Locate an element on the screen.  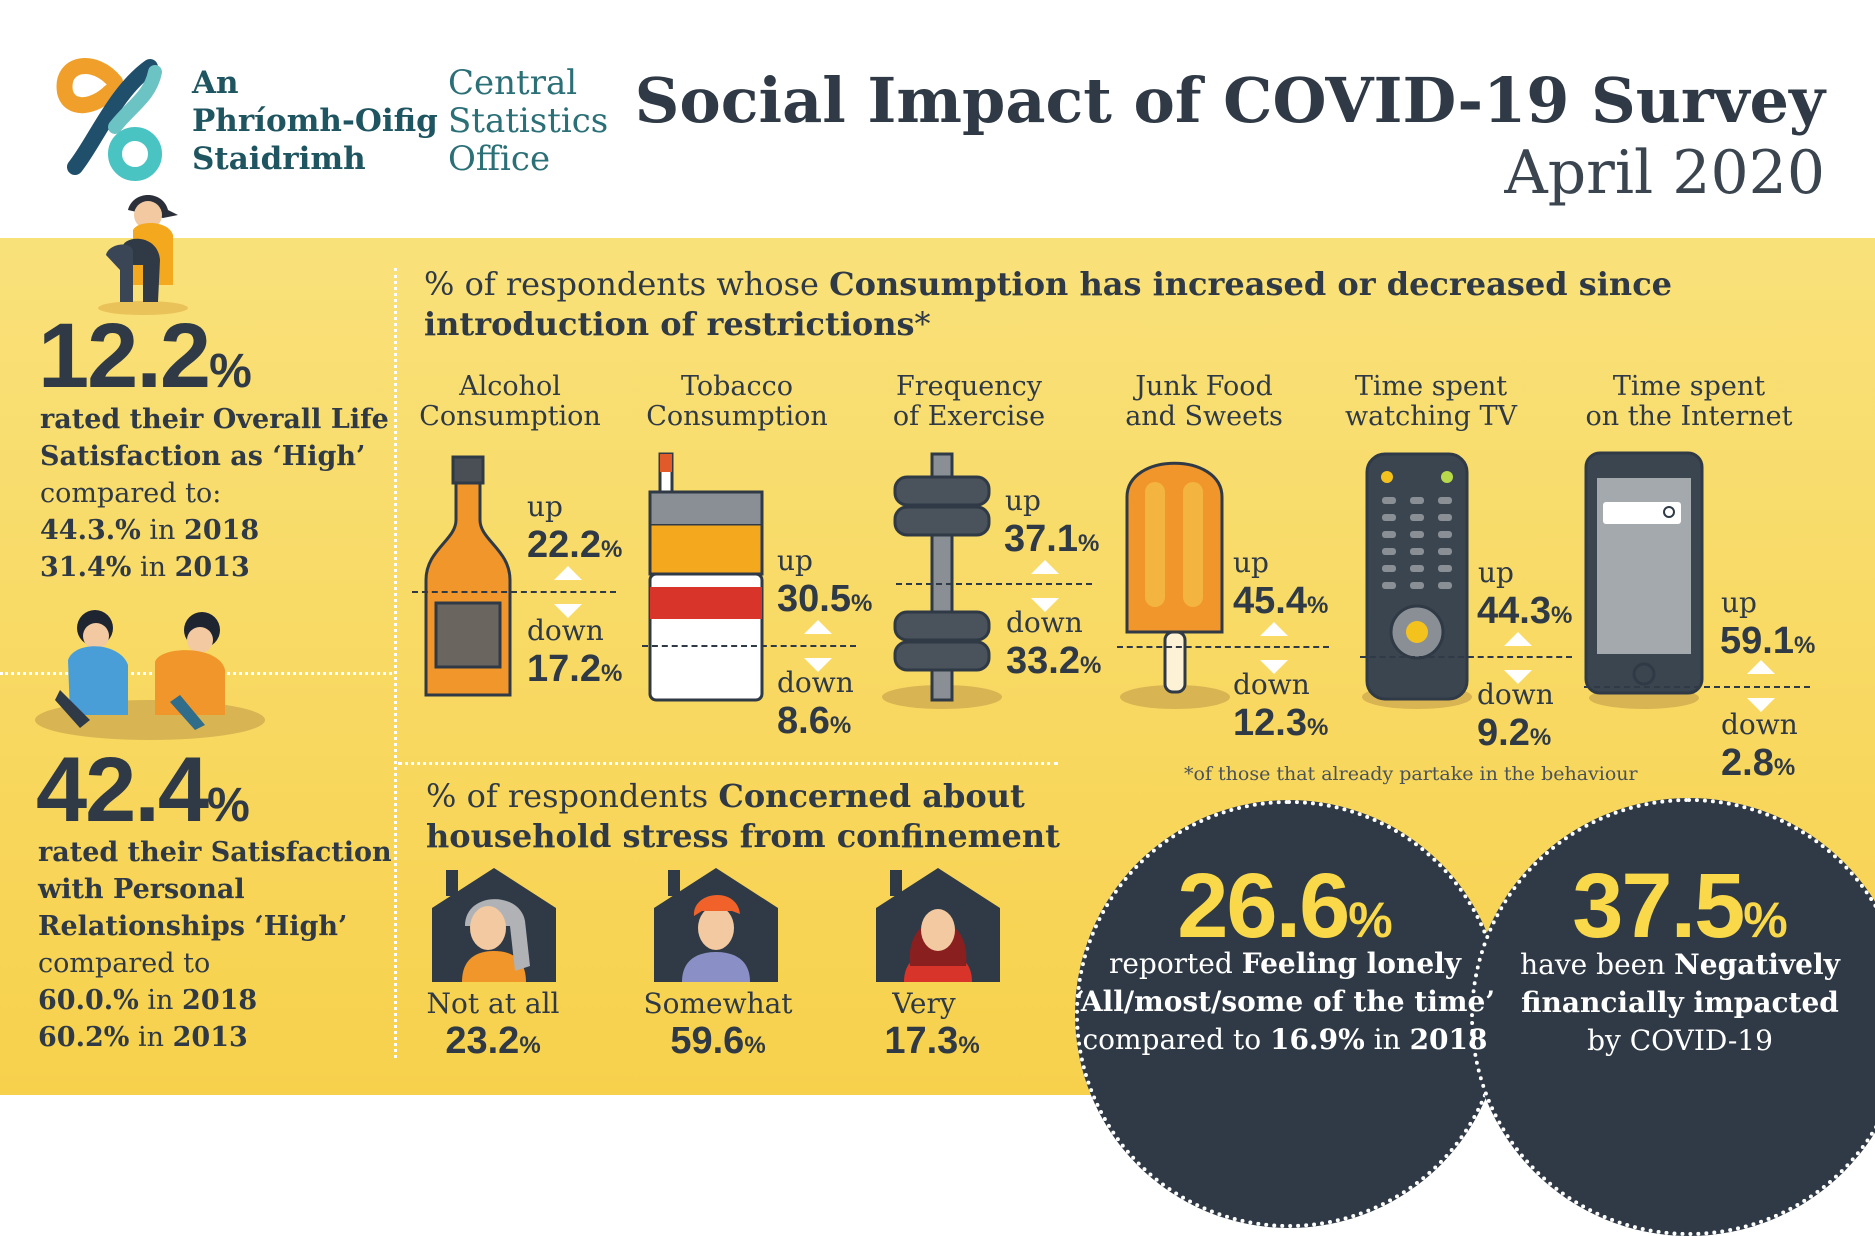
down-value: 8.6% is located at coordinates (814, 721).